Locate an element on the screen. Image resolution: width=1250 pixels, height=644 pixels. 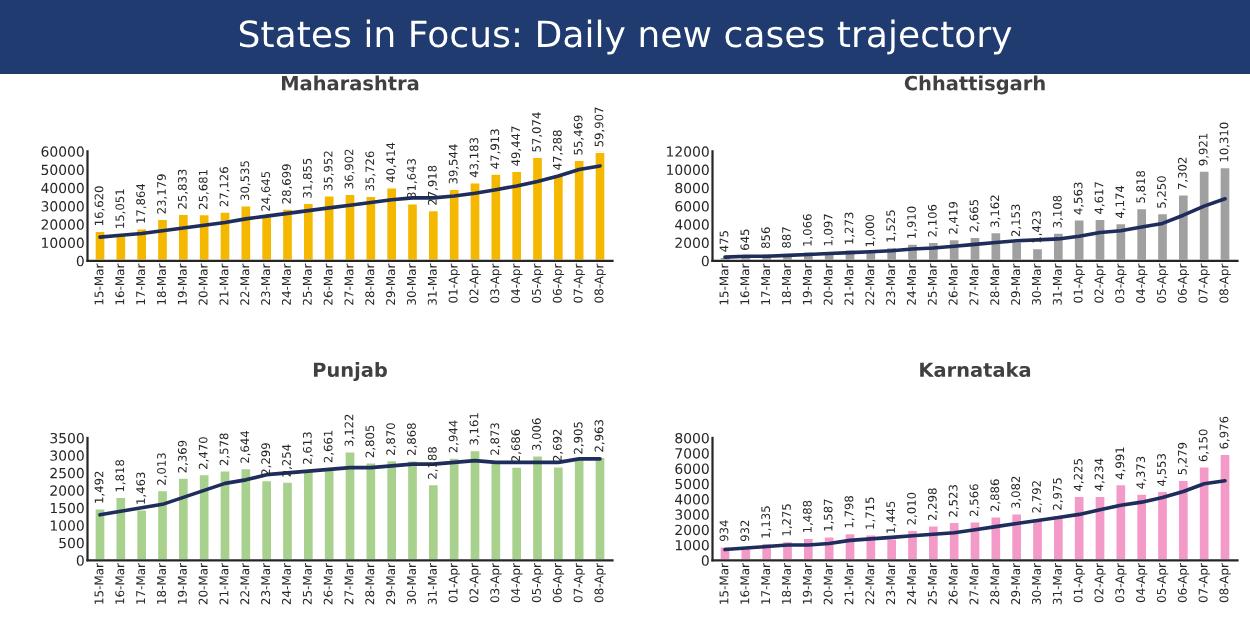
chart-title: Chhattisgarh is located at coordinates (974, 85).